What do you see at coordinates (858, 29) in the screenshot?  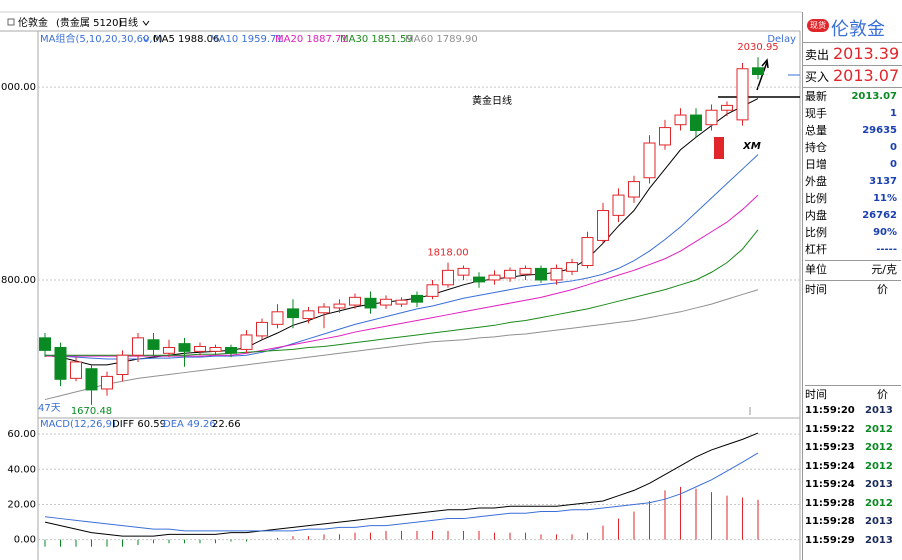 I see `side-title: 伦敦金` at bounding box center [858, 29].